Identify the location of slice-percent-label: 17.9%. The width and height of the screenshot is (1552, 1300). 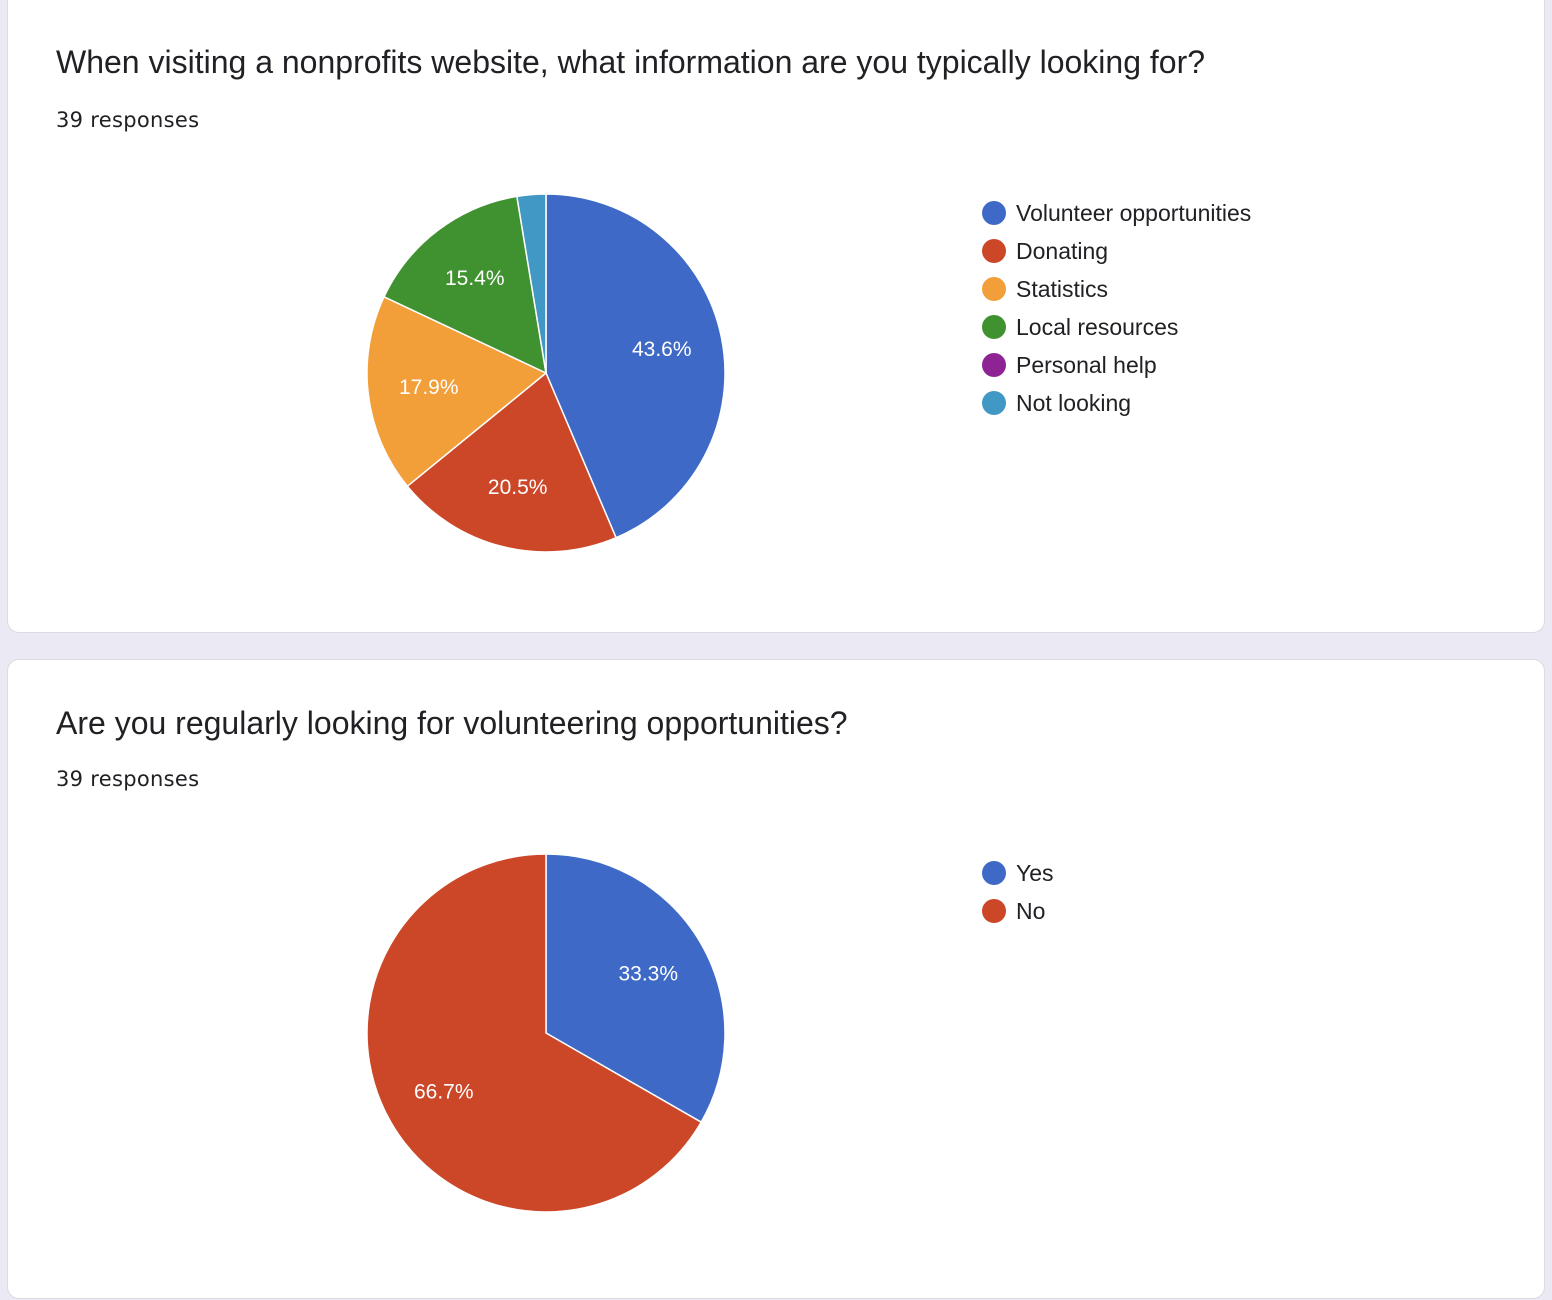
(429, 387).